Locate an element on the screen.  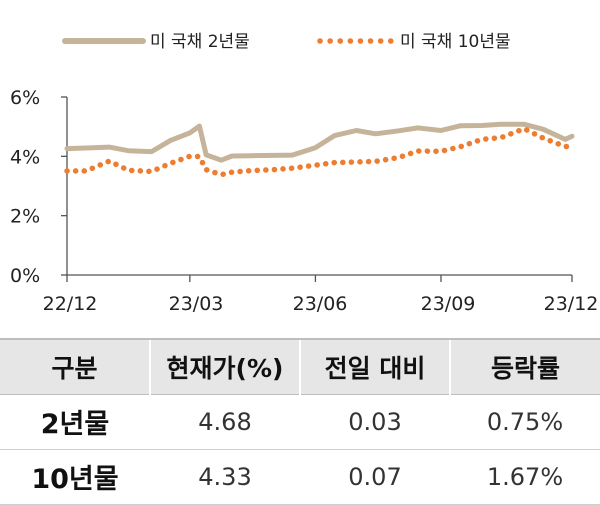
price-cell: 4.68 is located at coordinates (225, 422).